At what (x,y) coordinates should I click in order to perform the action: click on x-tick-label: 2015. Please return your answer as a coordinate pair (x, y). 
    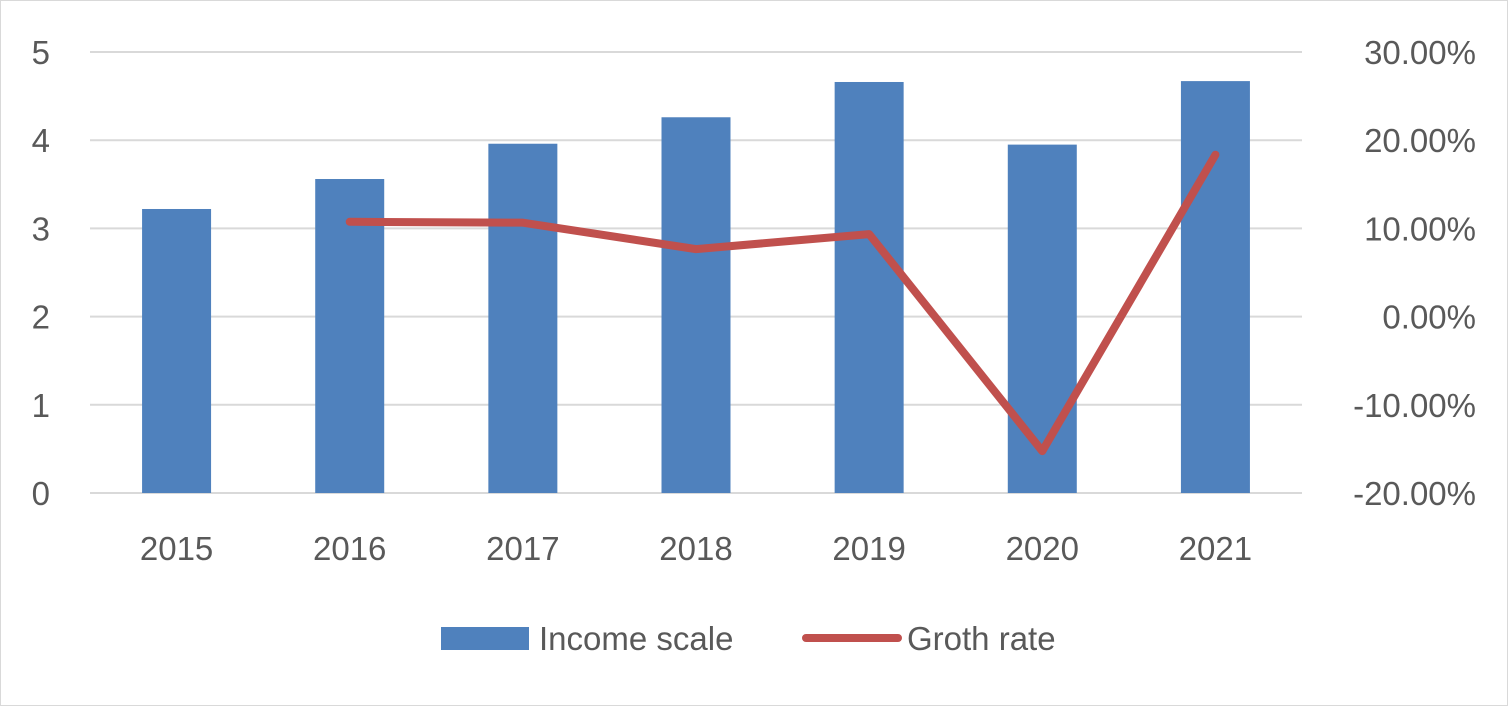
    Looking at the image, I should click on (176, 548).